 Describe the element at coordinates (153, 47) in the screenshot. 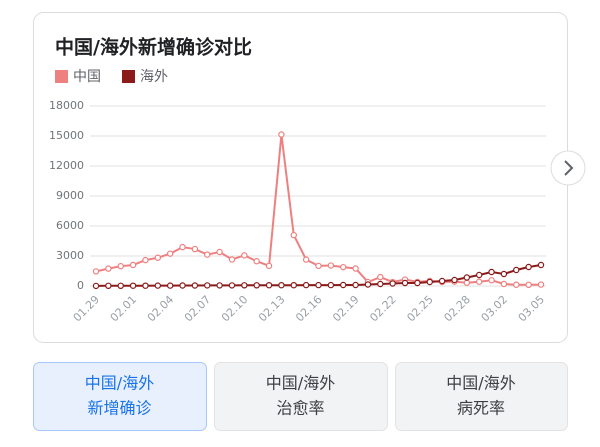

I see `chart-title: 中国/海外新增确诊对比` at that location.